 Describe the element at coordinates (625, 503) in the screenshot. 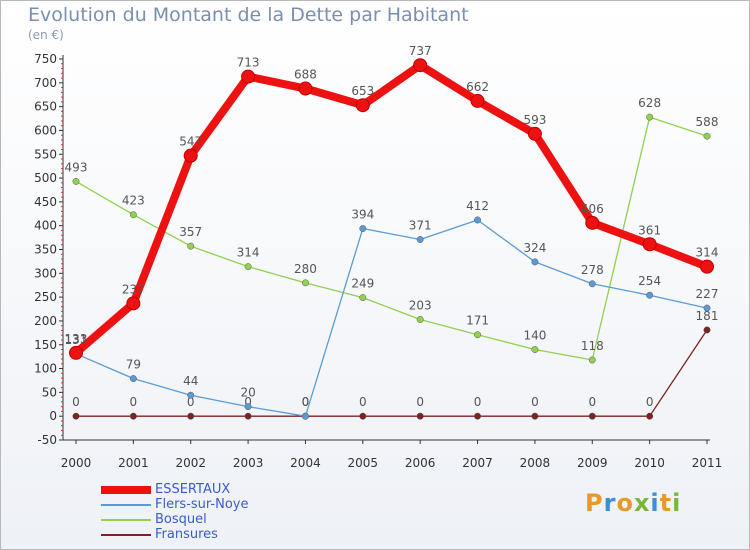

I see `logo-letter: o` at that location.